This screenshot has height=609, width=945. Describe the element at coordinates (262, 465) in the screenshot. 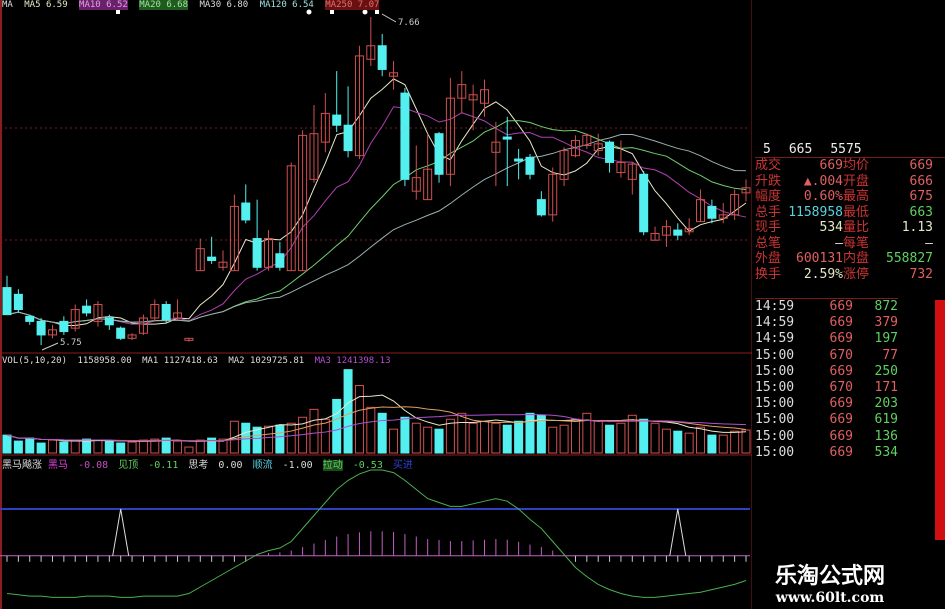

I see `shunliu-label: 顺流` at that location.